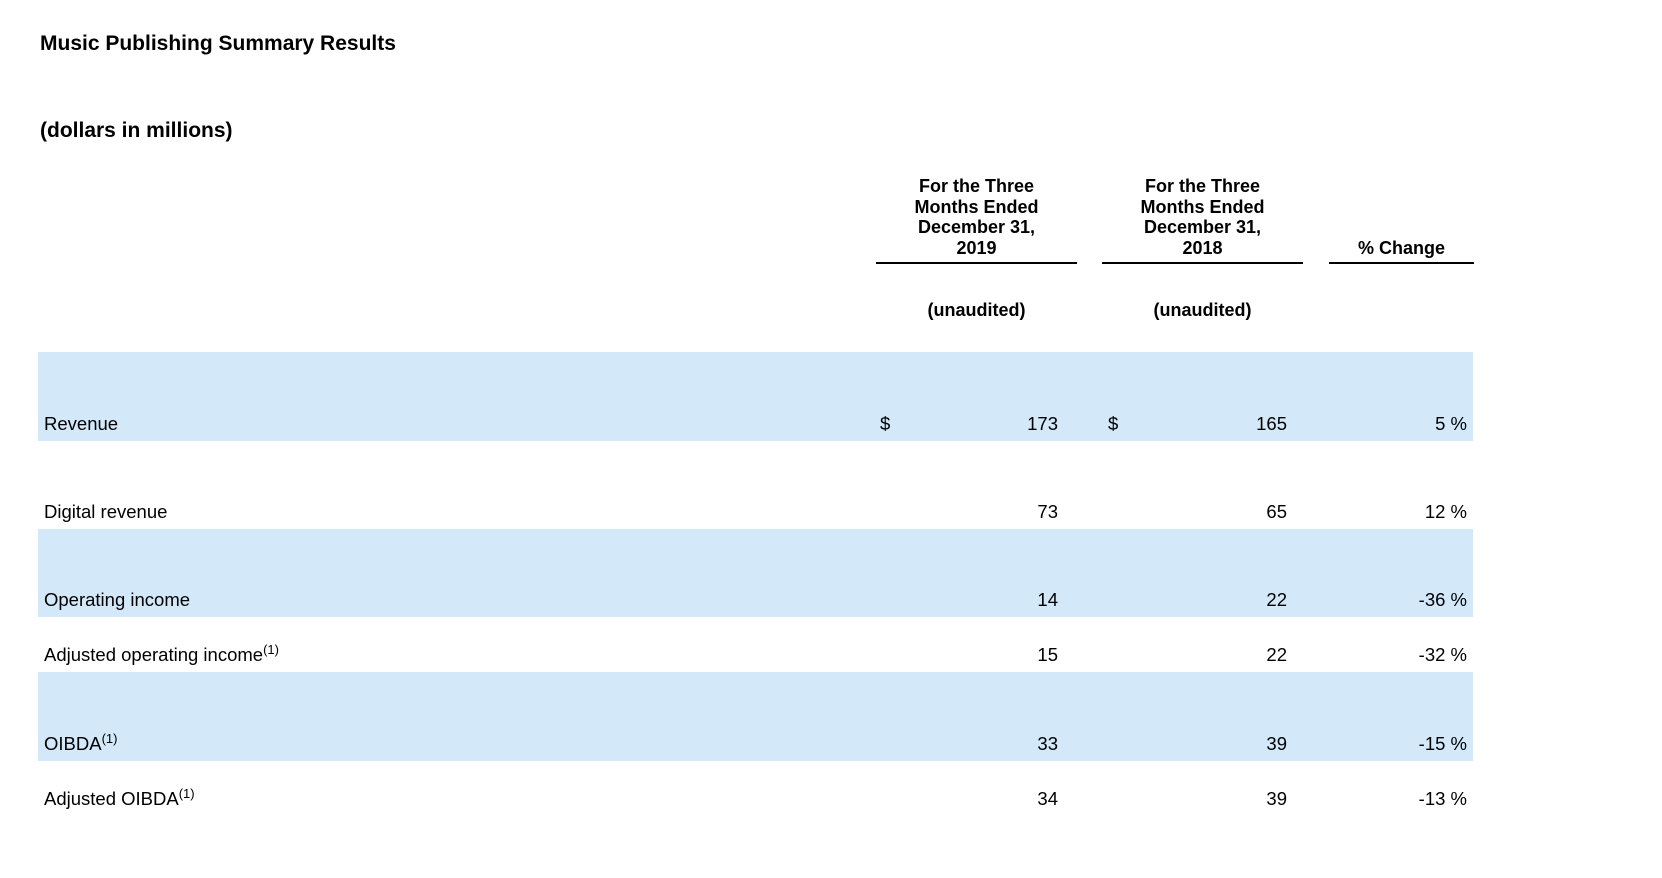  I want to click on header-line: 2019, so click(976, 247).